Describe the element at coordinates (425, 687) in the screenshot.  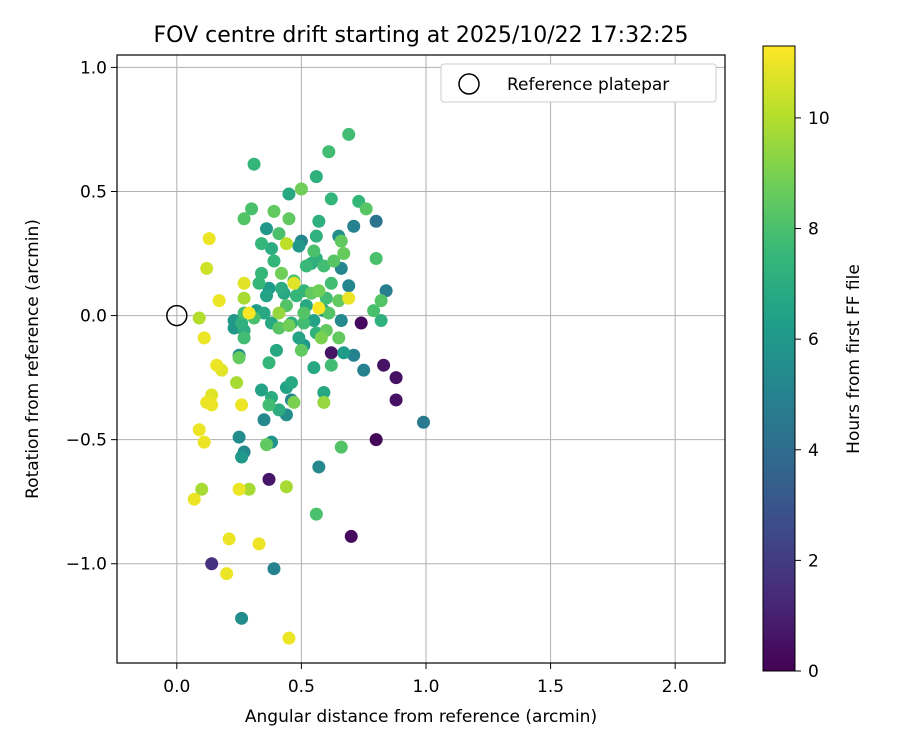
I see `x-tick-label: 1.0` at that location.